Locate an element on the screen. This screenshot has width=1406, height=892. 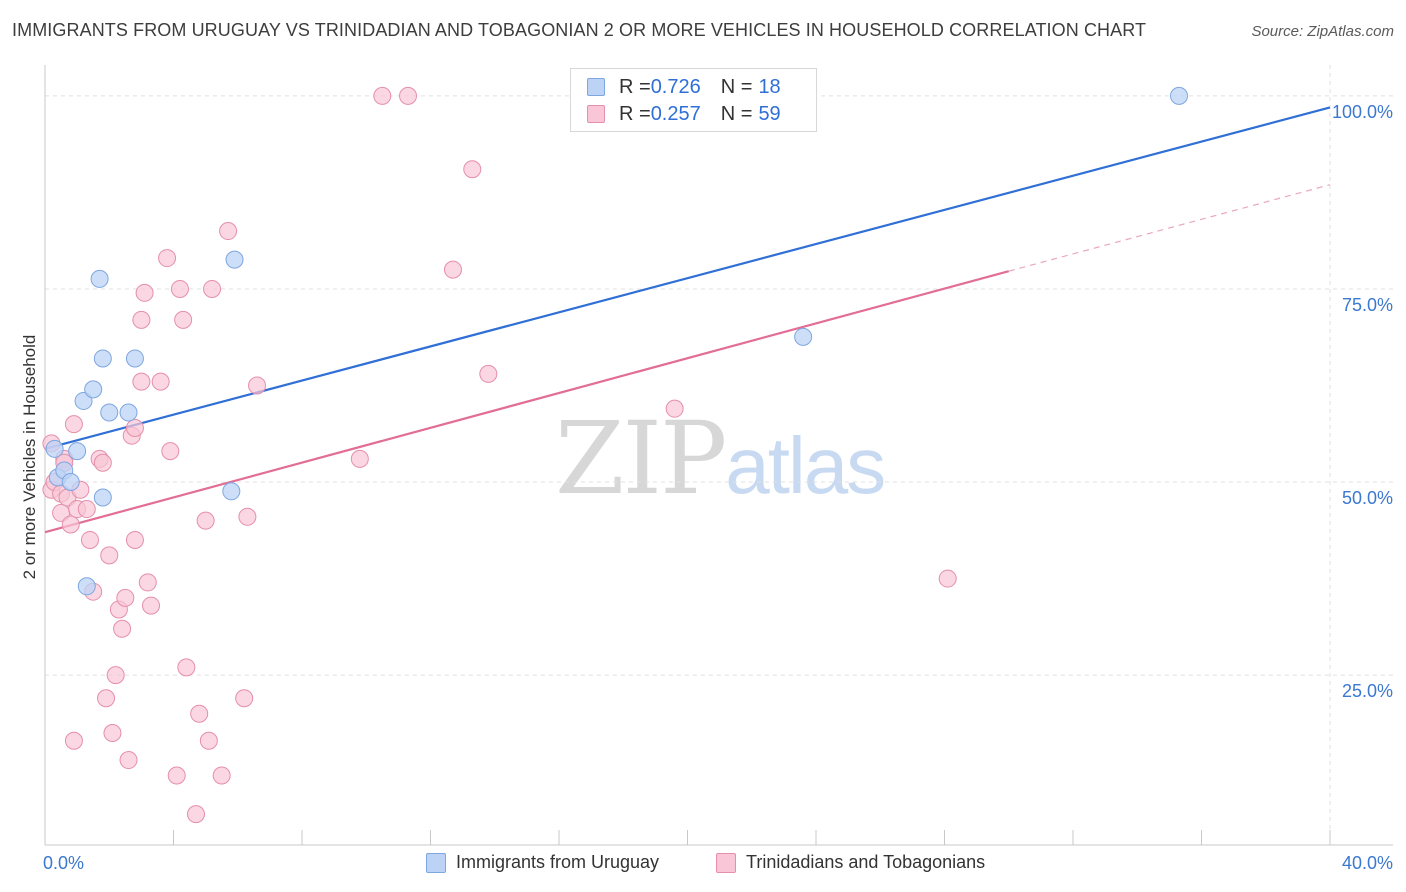
zipatlas-watermark: ZIPatlas is located at coordinates (720, 458).